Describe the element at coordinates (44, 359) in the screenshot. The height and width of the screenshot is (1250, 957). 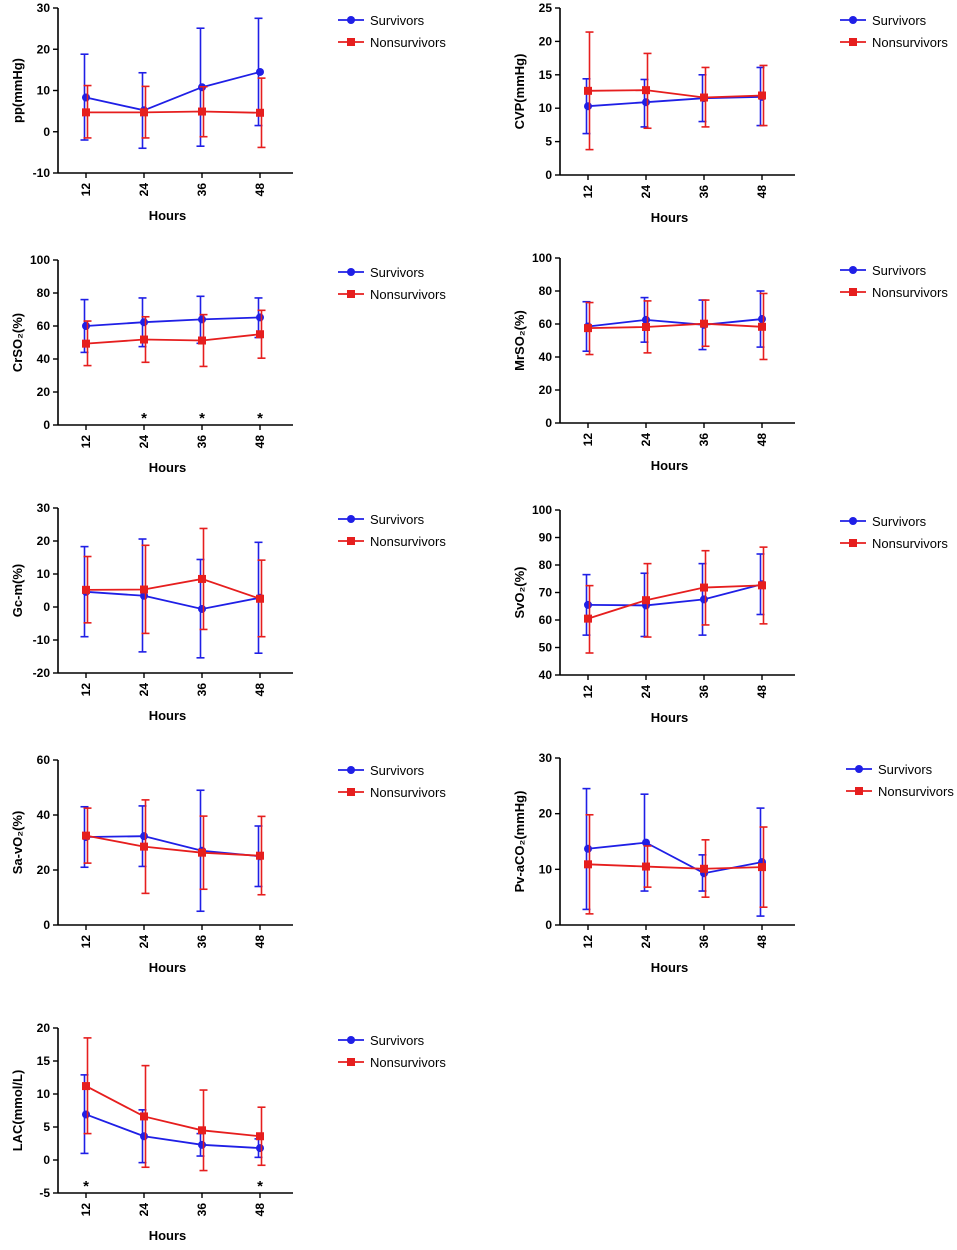
I see `y-tick-label: 40` at that location.